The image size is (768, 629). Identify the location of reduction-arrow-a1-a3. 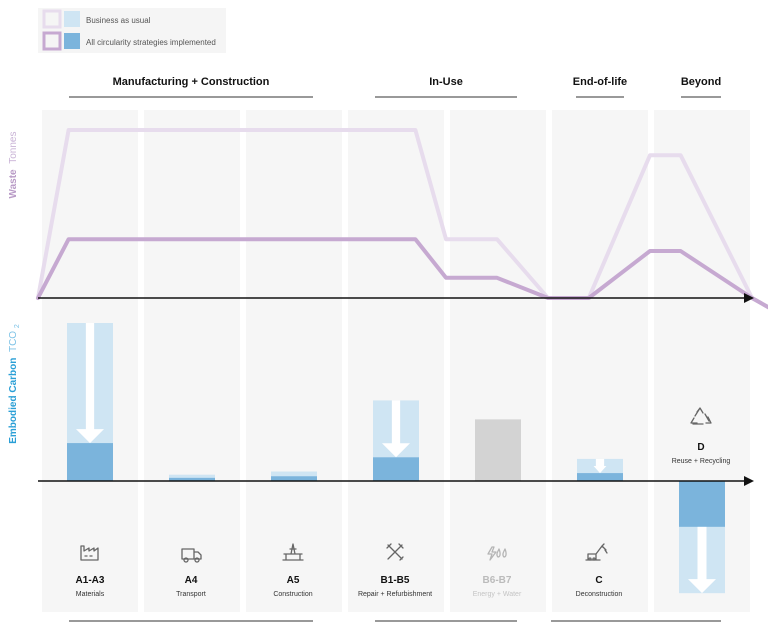
(90, 383).